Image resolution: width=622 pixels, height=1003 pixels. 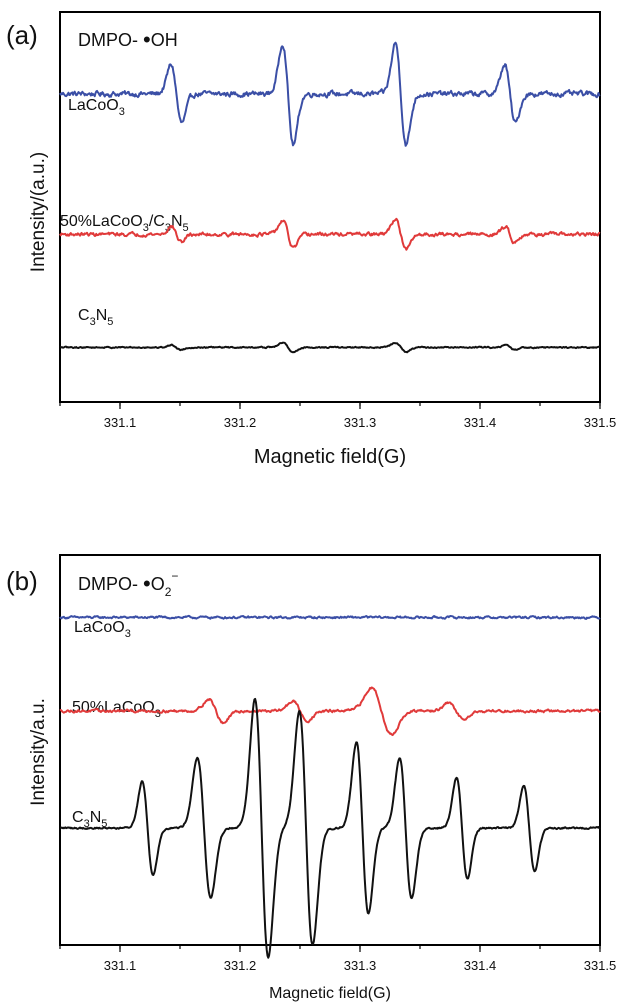 I want to click on panel-a-tag: (a), so click(x=22, y=35).